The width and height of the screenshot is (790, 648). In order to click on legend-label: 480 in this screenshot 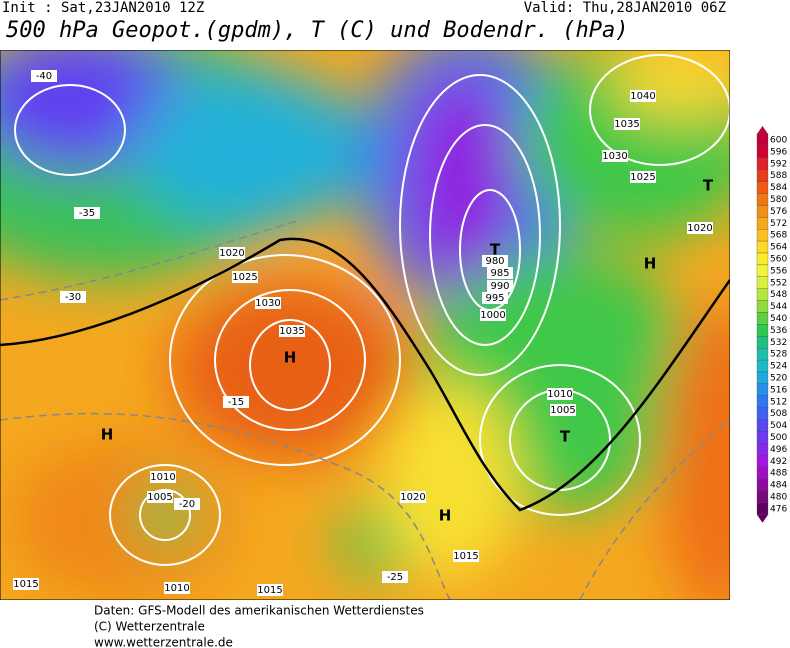, I will do `click(778, 497)`.